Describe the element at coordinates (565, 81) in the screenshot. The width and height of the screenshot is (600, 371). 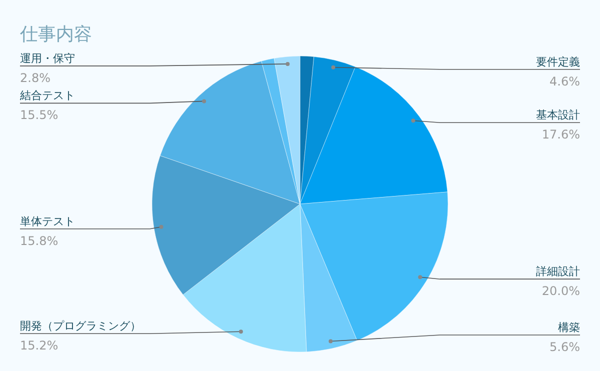
I see `data-label: 4.6%` at that location.